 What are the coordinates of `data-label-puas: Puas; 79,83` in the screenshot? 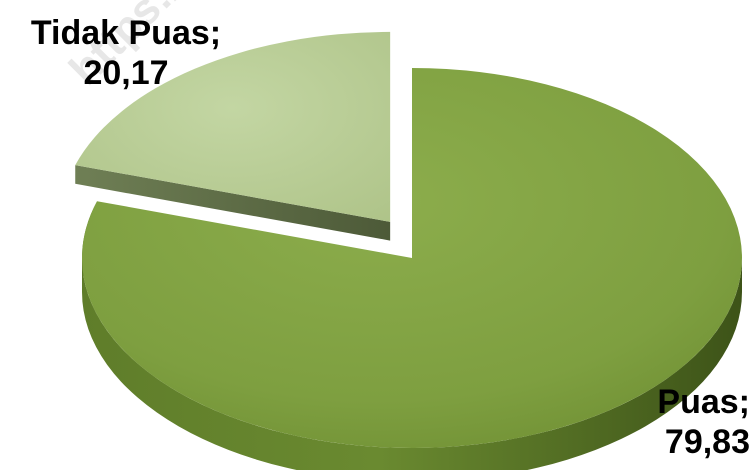 It's located at (703, 422).